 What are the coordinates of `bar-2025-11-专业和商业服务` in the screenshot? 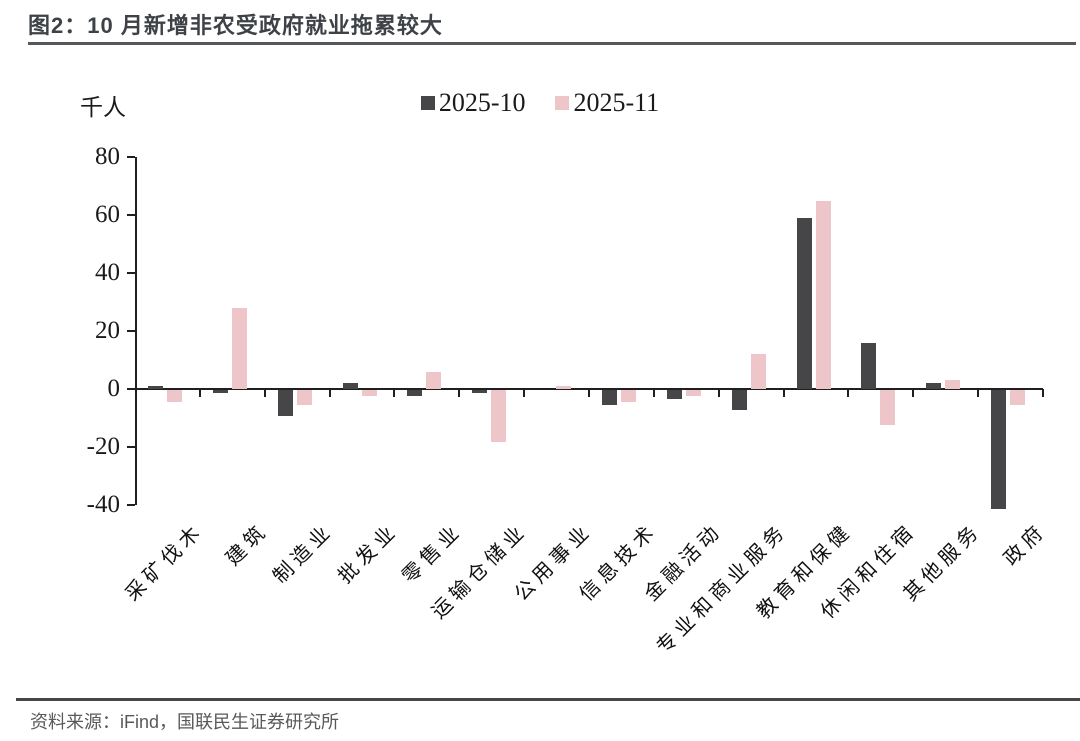 It's located at (758, 371).